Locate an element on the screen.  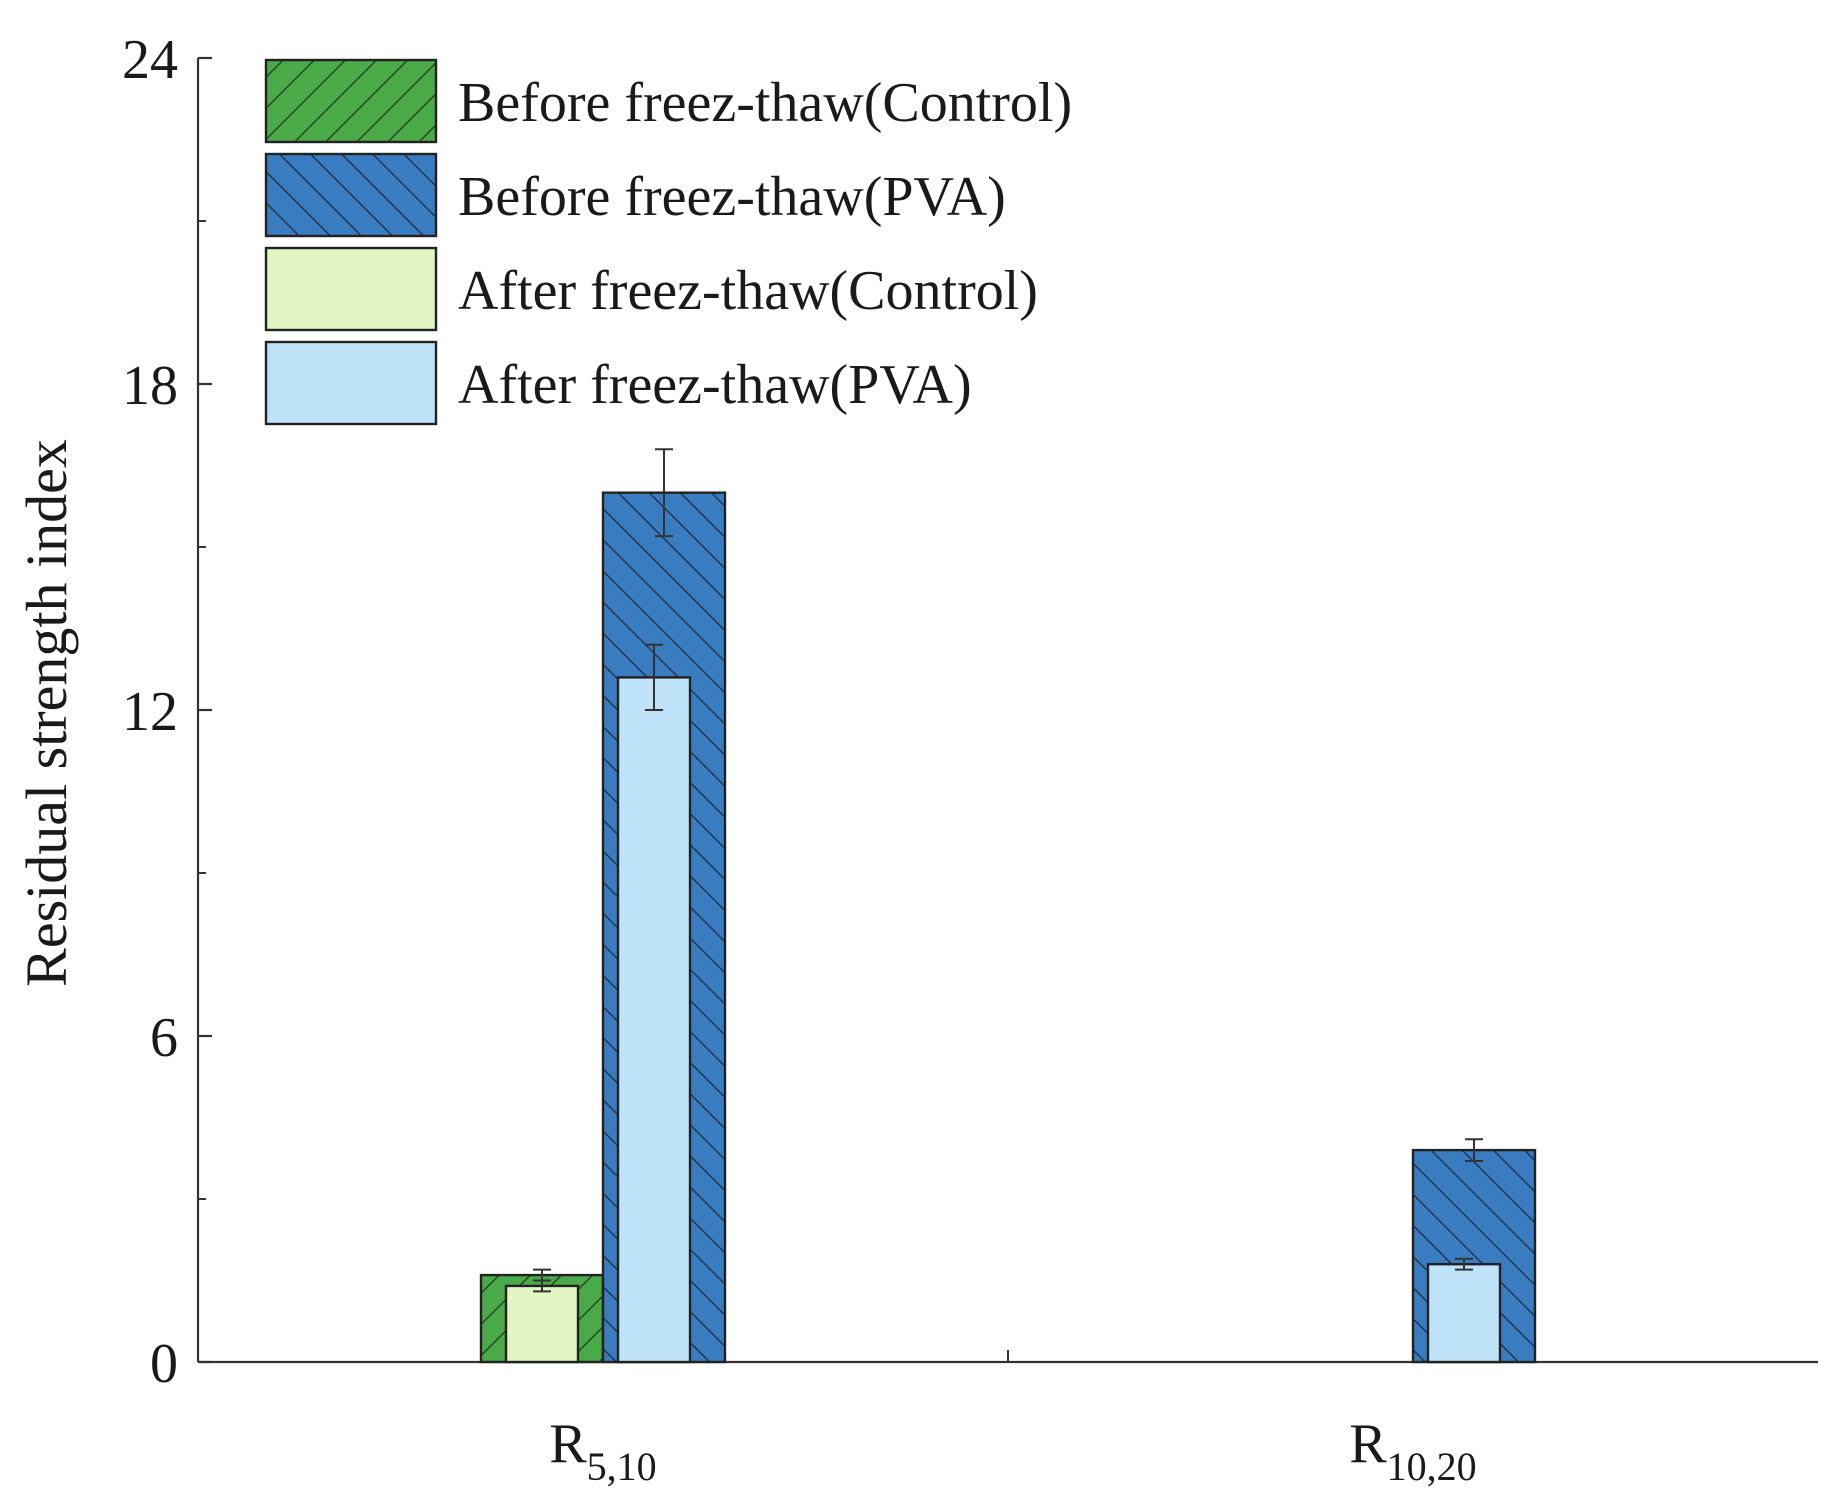
x-tick-label: R10,20 is located at coordinates (1412, 1451).